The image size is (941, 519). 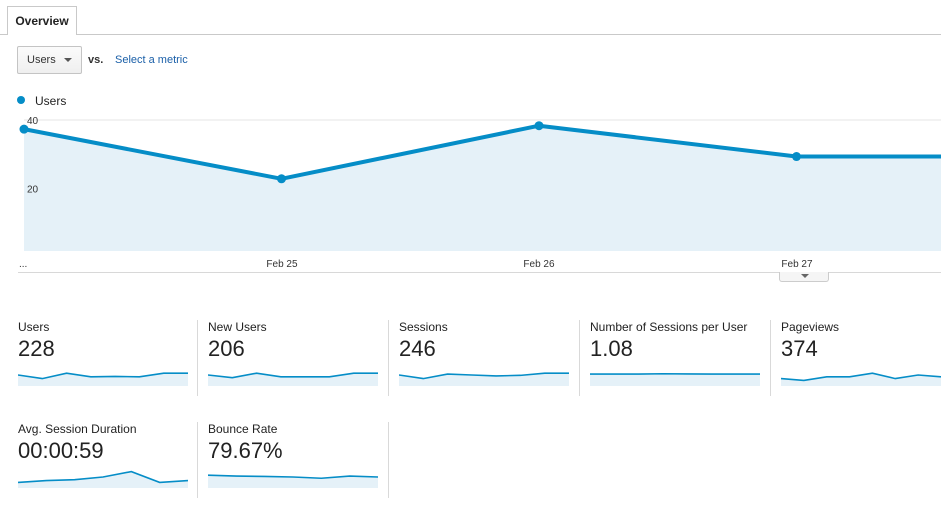 What do you see at coordinates (417, 348) in the screenshot?
I see `scorecard-value: 246` at bounding box center [417, 348].